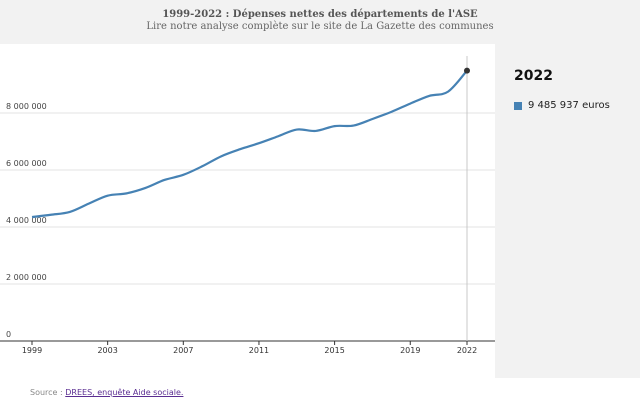  Describe the element at coordinates (518, 105) in the screenshot. I see `series-swatch` at that location.